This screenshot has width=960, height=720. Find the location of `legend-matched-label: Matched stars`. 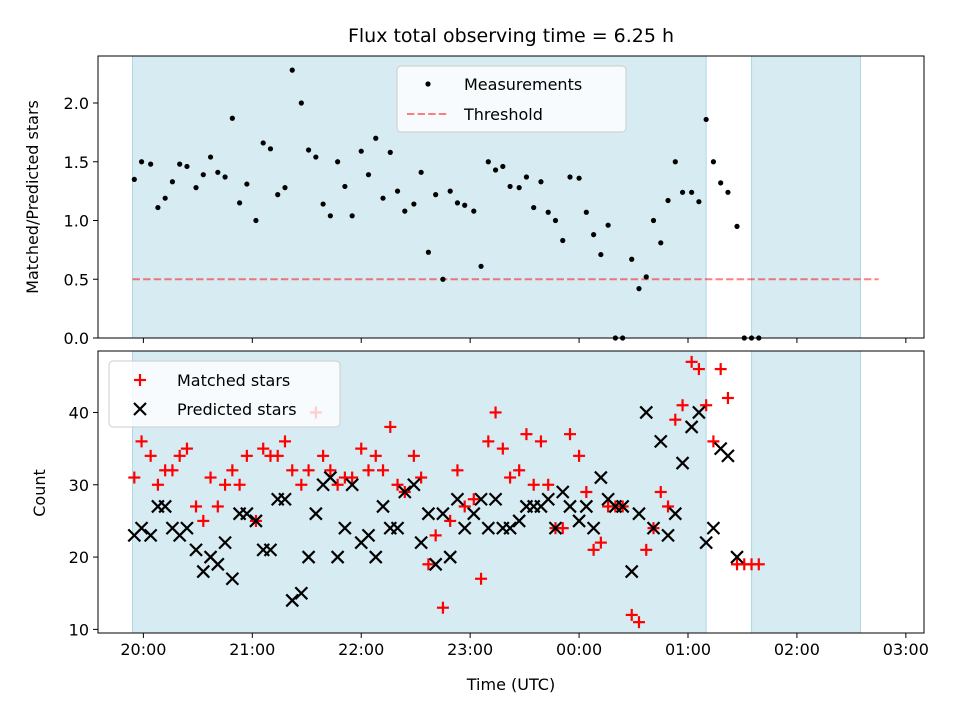

legend-matched-label: Matched stars is located at coordinates (233, 380).